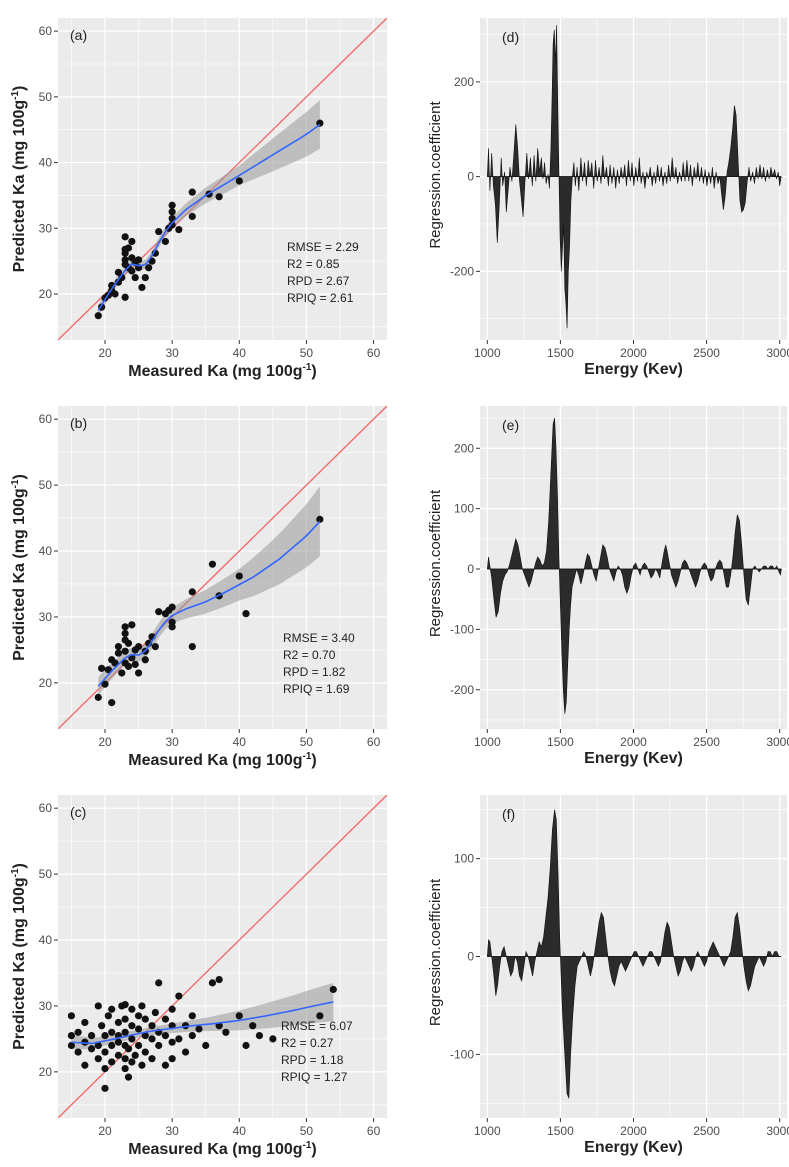 This screenshot has width=789, height=1167. Describe the element at coordinates (313, 264) in the screenshot. I see `stat-label: R2 = 0.85` at that location.